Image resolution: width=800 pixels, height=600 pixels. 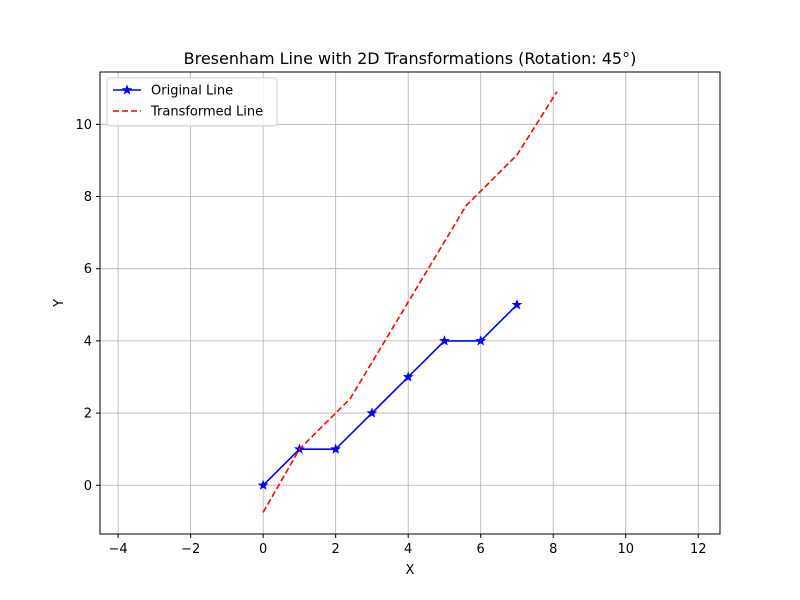 What do you see at coordinates (83, 125) in the screenshot?
I see `y-tick-label: 10` at bounding box center [83, 125].